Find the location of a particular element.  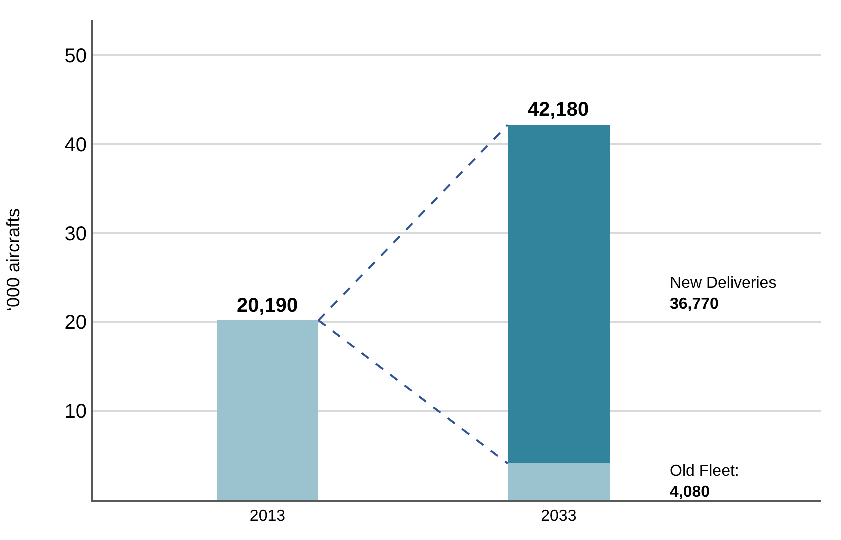

total-label: 42,180 is located at coordinates (559, 110).